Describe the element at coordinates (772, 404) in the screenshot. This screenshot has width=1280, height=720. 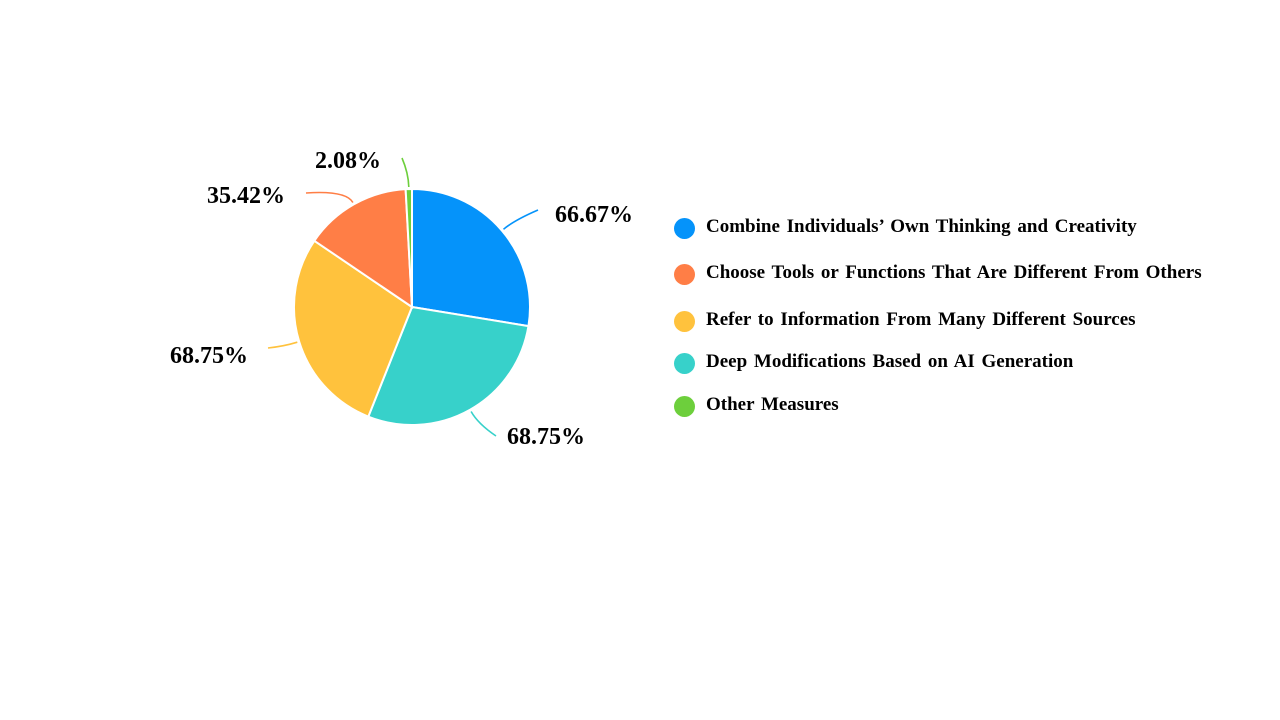
I see `legend-label: Other Measures` at that location.